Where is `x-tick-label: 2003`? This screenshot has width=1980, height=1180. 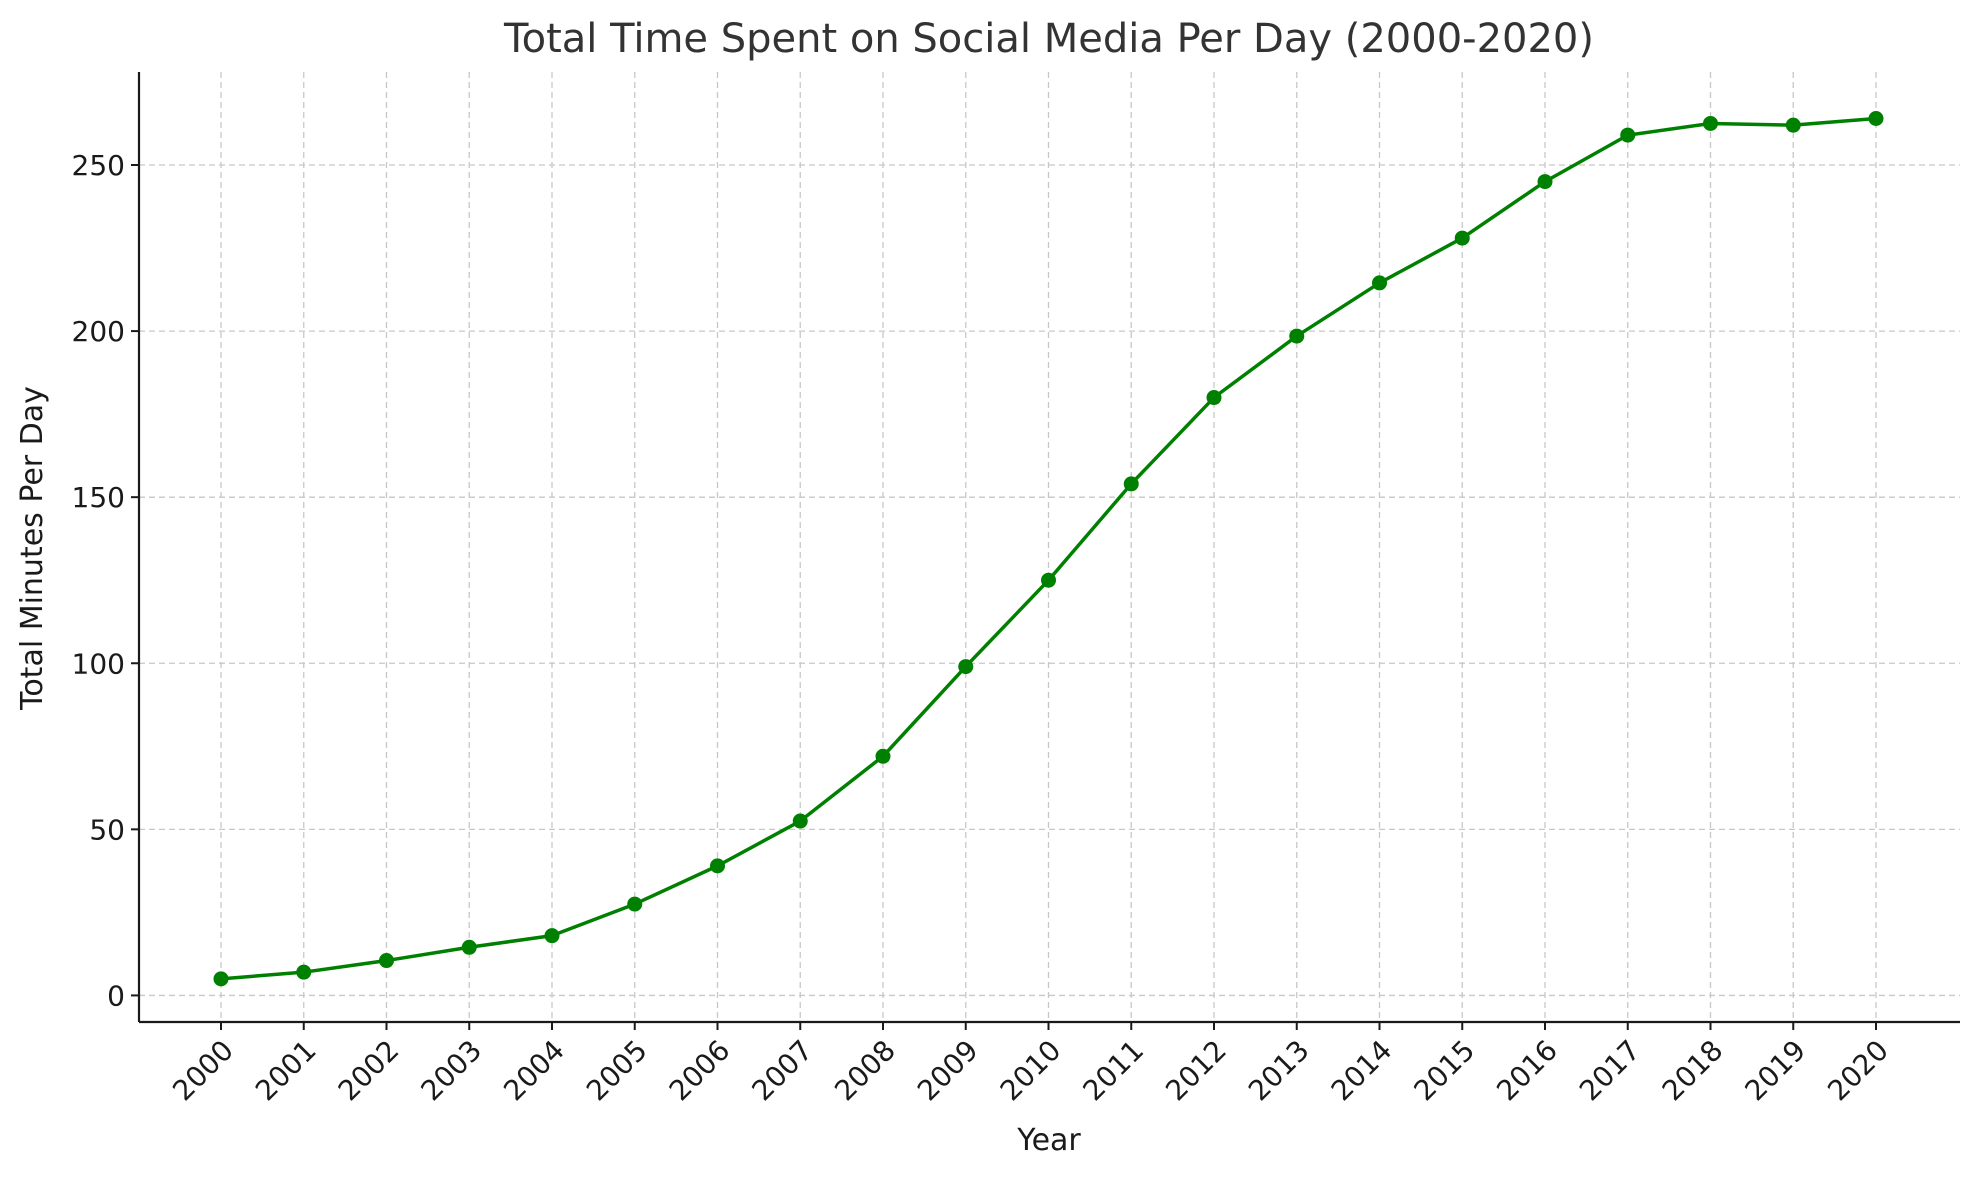
x-tick-label: 2003 is located at coordinates (451, 1071).